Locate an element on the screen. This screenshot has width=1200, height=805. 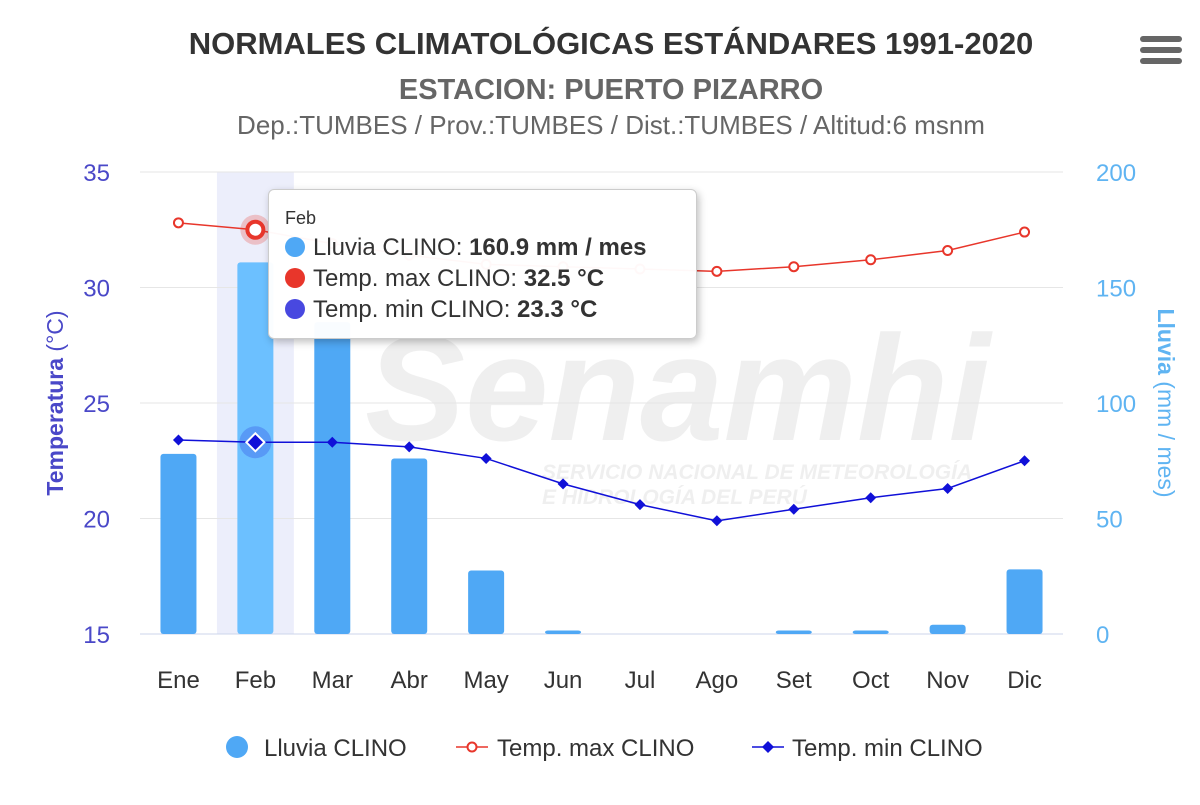
x-tick-label: Ago is located at coordinates (717, 680).